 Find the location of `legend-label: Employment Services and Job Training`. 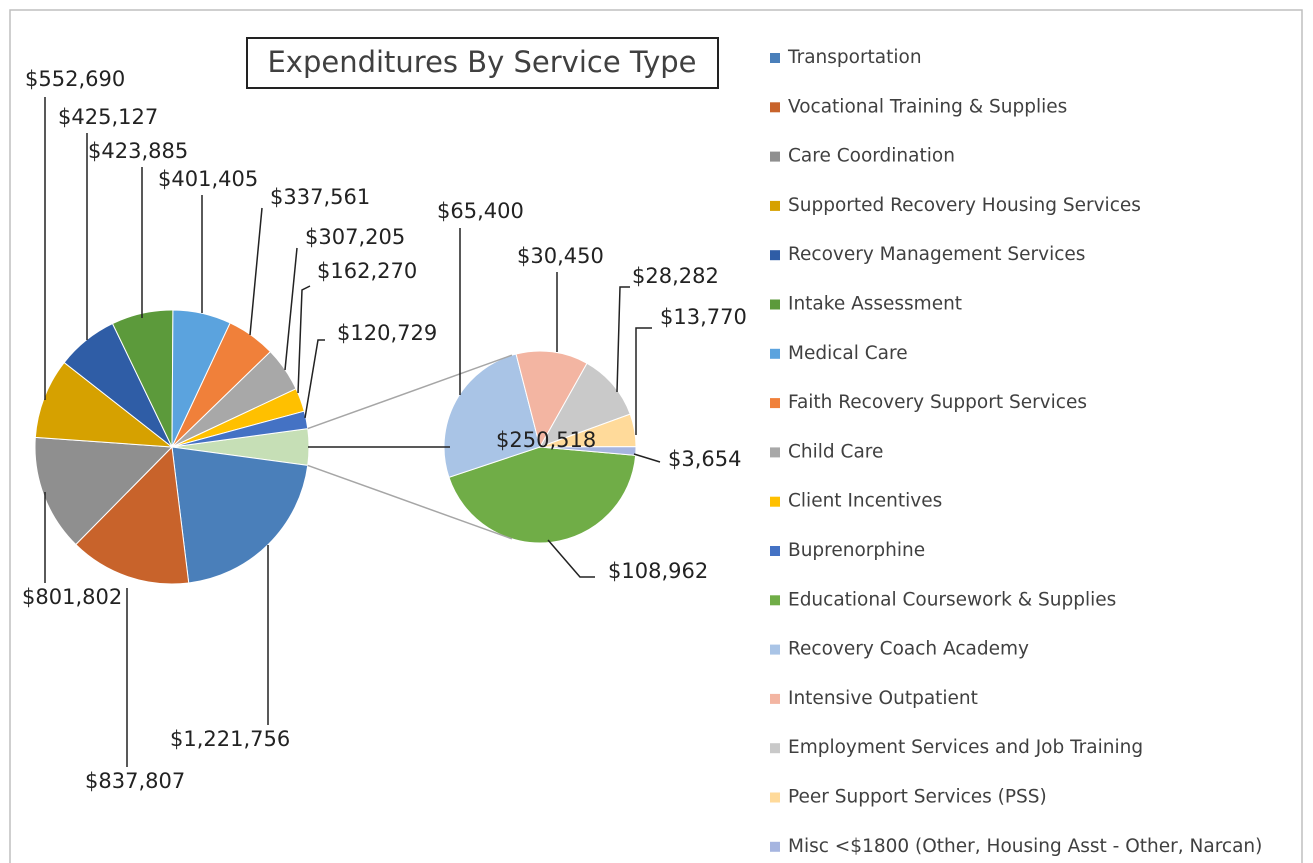

legend-label: Employment Services and Job Training is located at coordinates (965, 747).